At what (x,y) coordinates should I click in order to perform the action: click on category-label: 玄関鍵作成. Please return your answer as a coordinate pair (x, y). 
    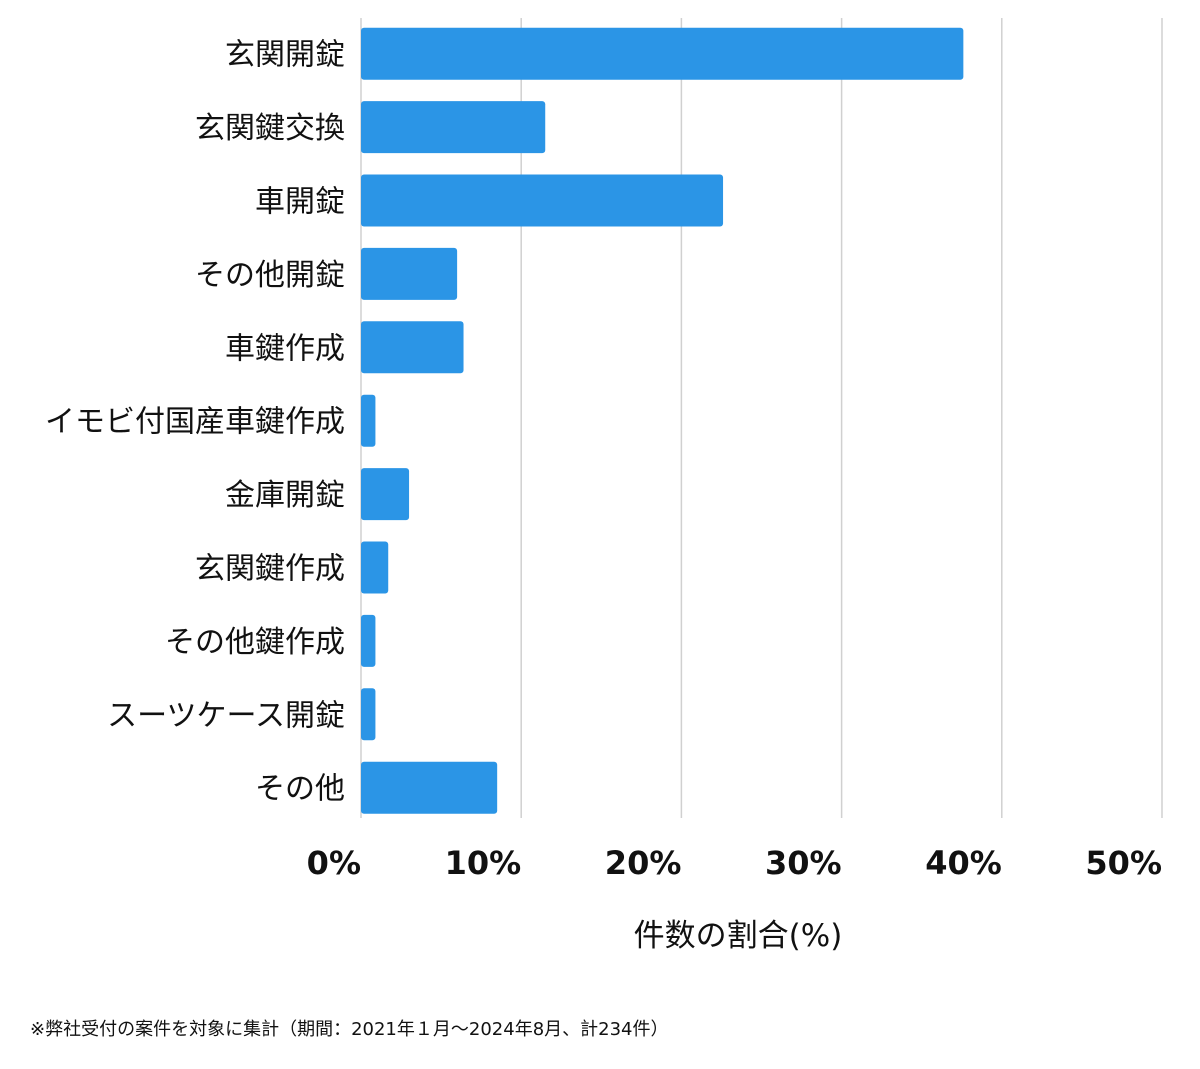
    Looking at the image, I should click on (270, 569).